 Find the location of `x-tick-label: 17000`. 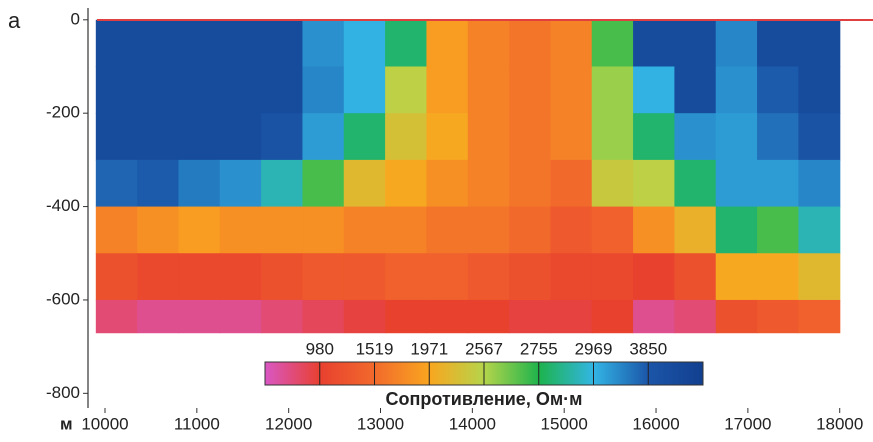

x-tick-label: 17000 is located at coordinates (747, 423).